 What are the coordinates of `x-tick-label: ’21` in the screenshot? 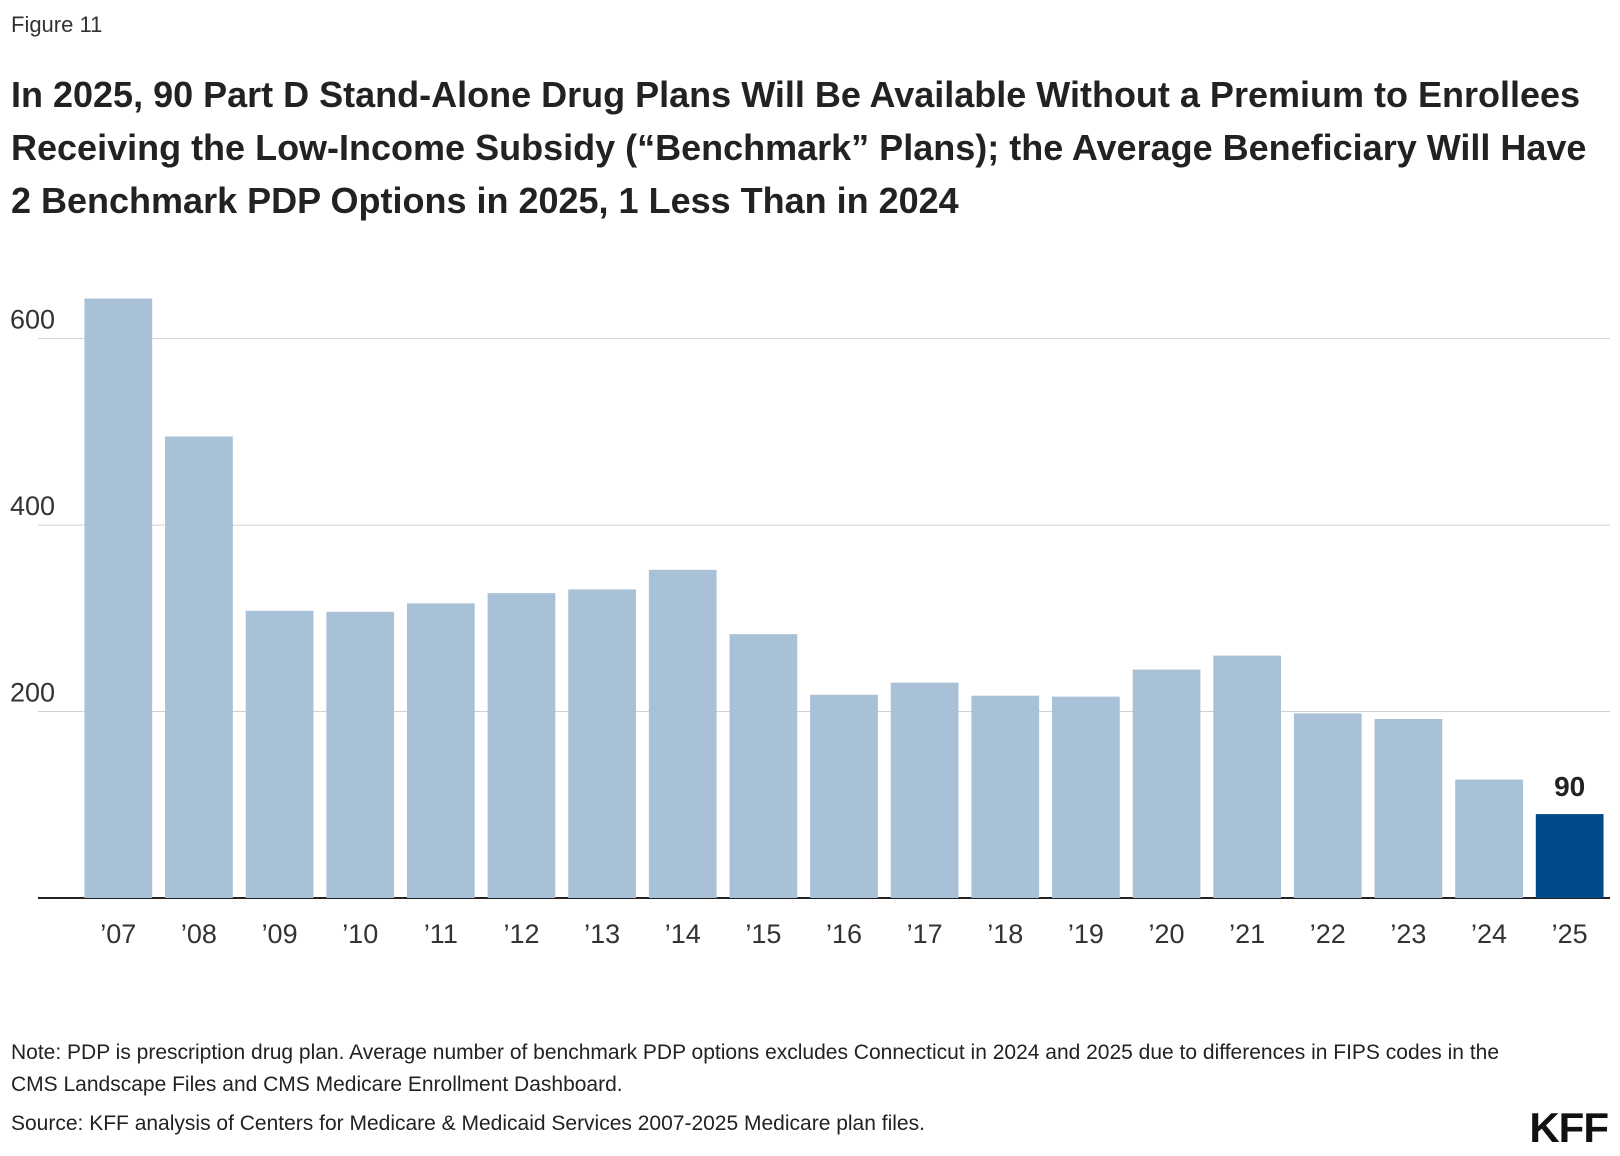 It's located at (1247, 934).